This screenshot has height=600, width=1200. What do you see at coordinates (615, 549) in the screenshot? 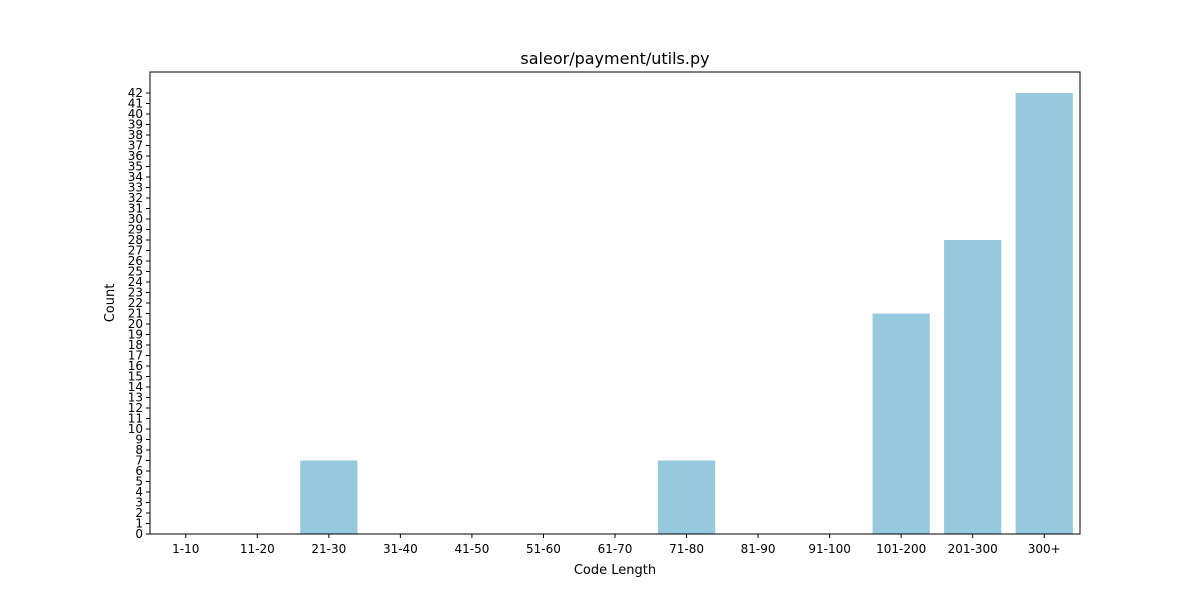
I see `x-tick-label: 61-70` at bounding box center [615, 549].